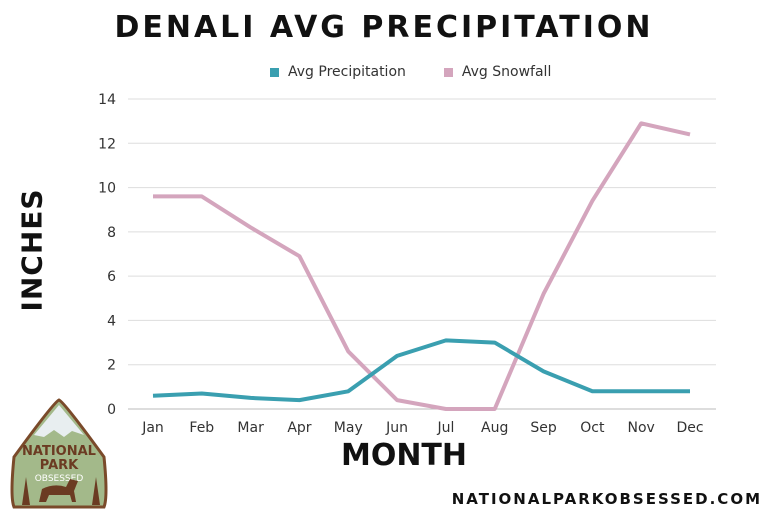 This screenshot has width=768, height=512. What do you see at coordinates (111, 366) in the screenshot?
I see `y-tick-label: 2` at bounding box center [111, 366].